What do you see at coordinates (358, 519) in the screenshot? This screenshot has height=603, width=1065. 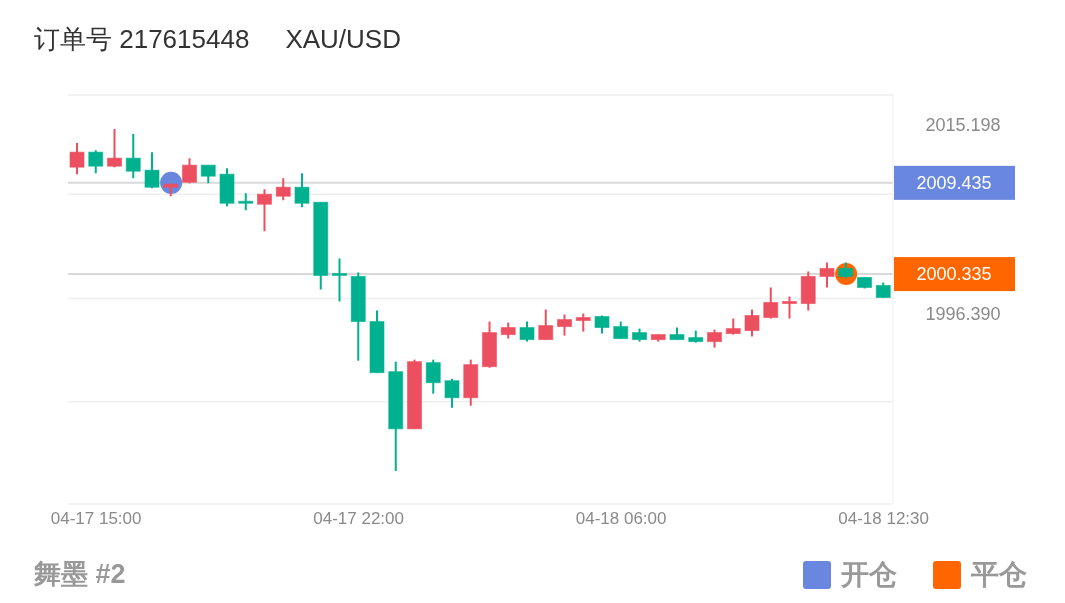 I see `x-tick-label: 04-17 22:00` at bounding box center [358, 519].